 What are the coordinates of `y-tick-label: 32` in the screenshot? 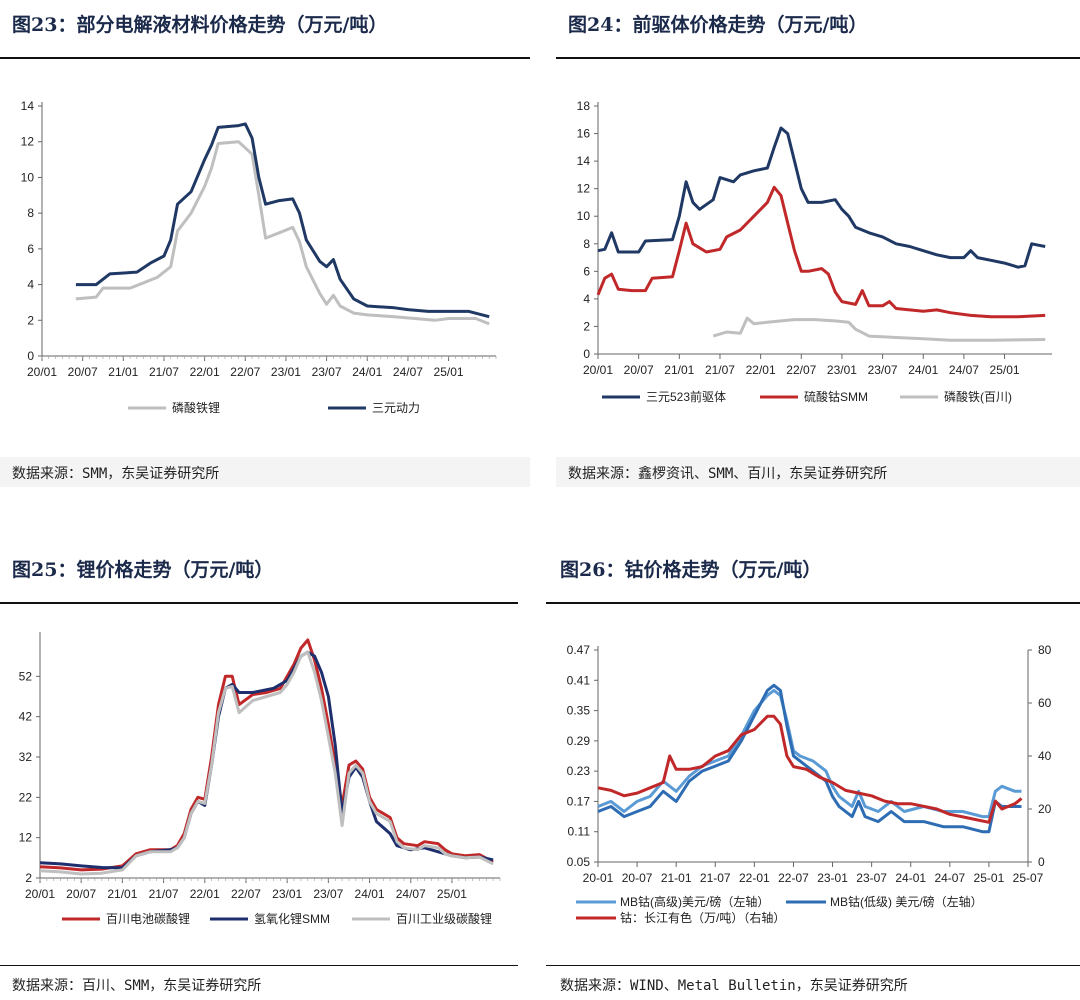 It's located at (26, 757).